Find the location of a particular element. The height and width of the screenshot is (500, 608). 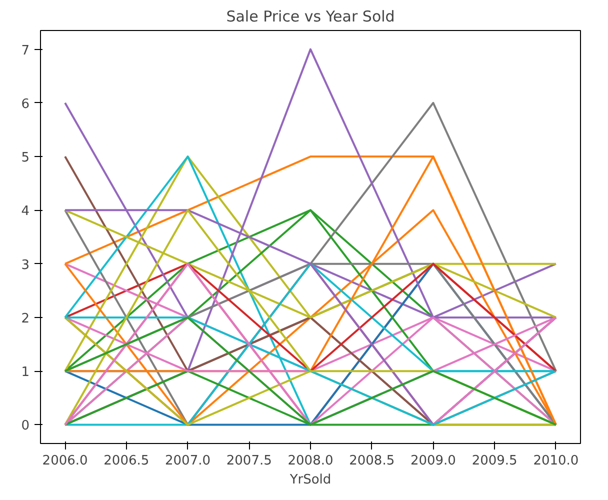

y-tick-label: 1 is located at coordinates (25, 372).